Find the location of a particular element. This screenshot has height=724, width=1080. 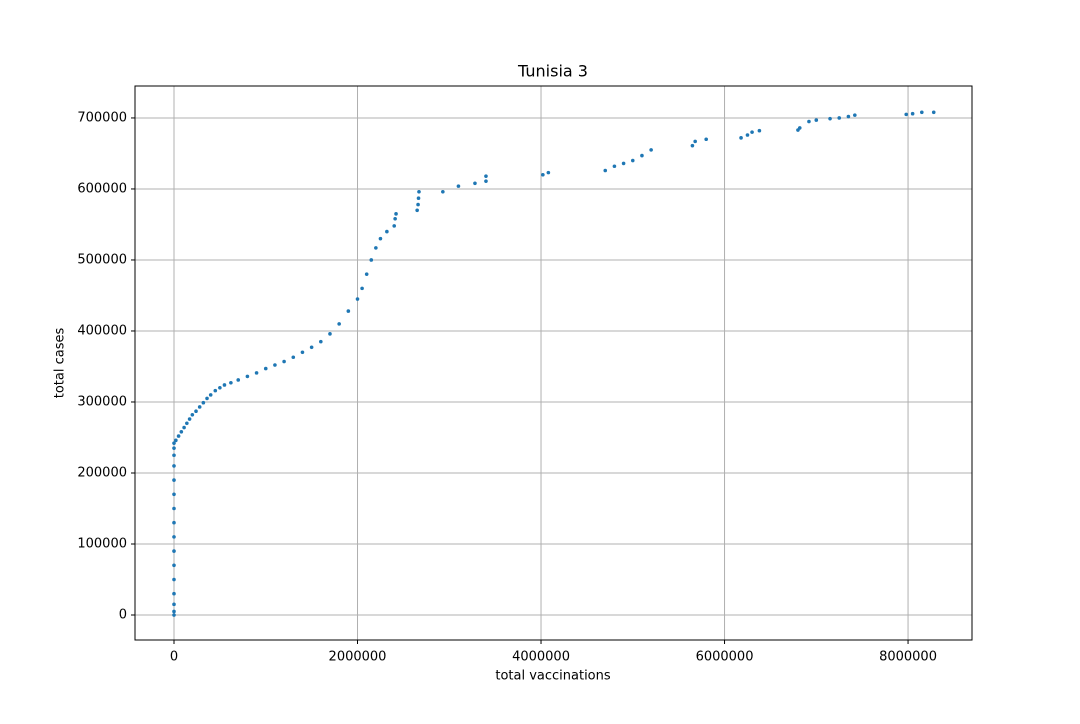

chart-title: Tunisia 3 is located at coordinates (552, 71).